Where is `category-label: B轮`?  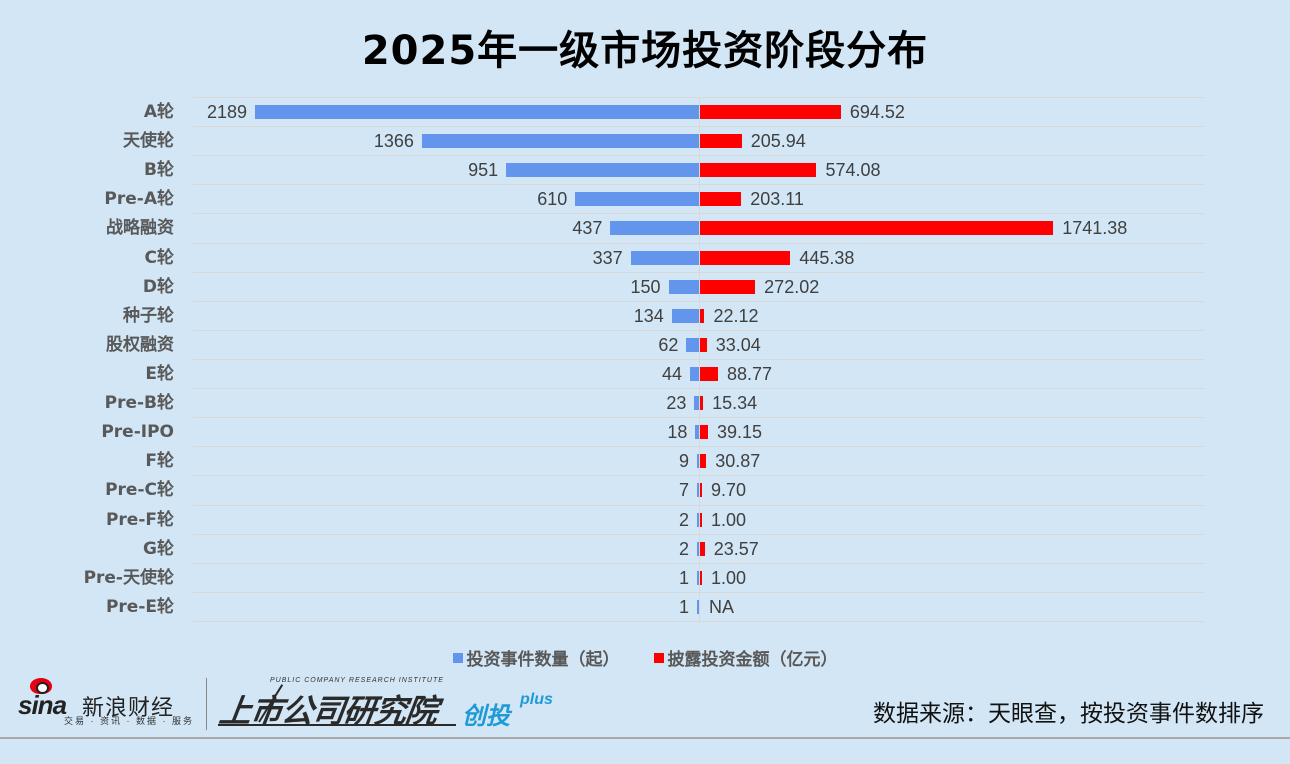
category-label: B轮 is located at coordinates (159, 170).